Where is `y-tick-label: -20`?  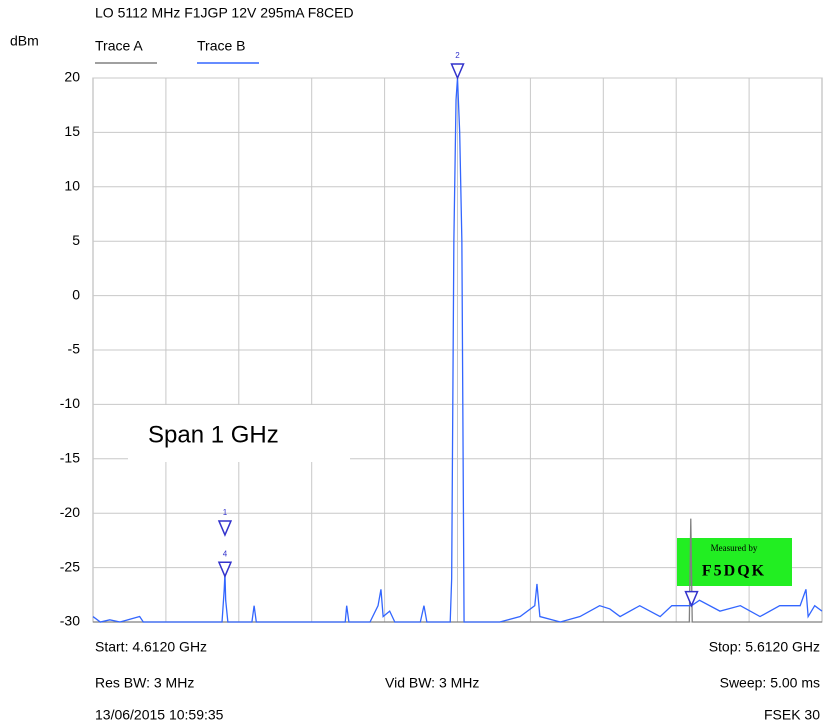 y-tick-label: -20 is located at coordinates (70, 512).